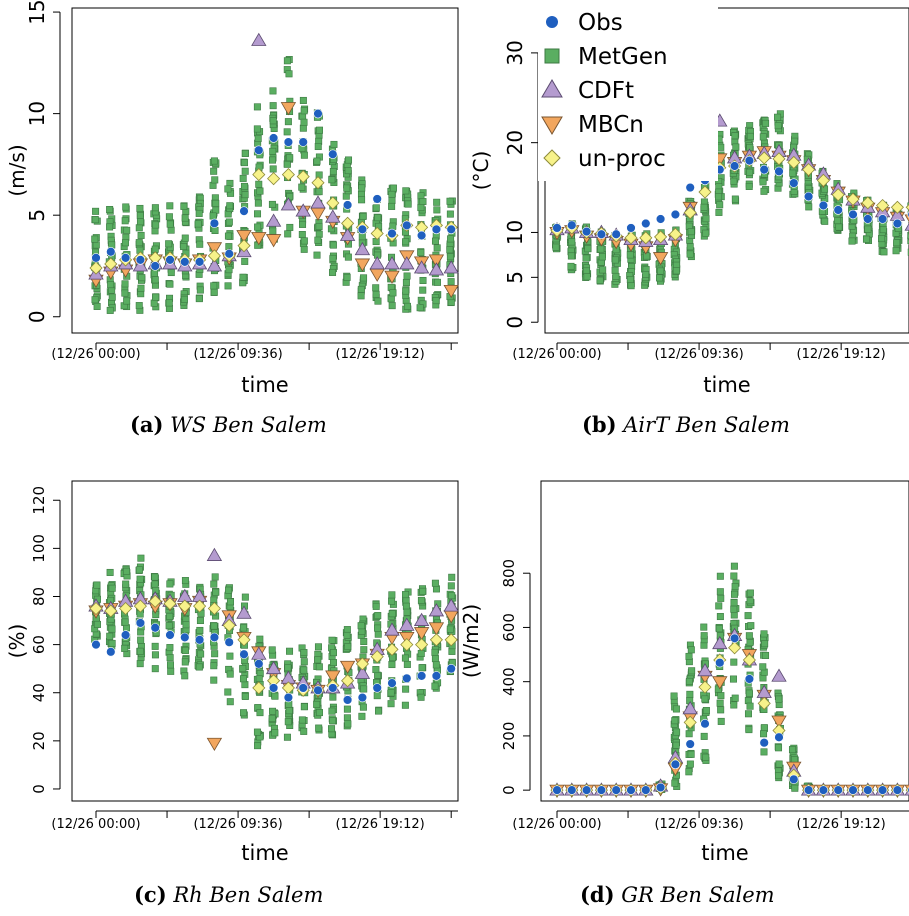 This screenshot has width=909, height=916. What do you see at coordinates (515, 322) in the screenshot?
I see `y-tick-label: 0` at bounding box center [515, 322].